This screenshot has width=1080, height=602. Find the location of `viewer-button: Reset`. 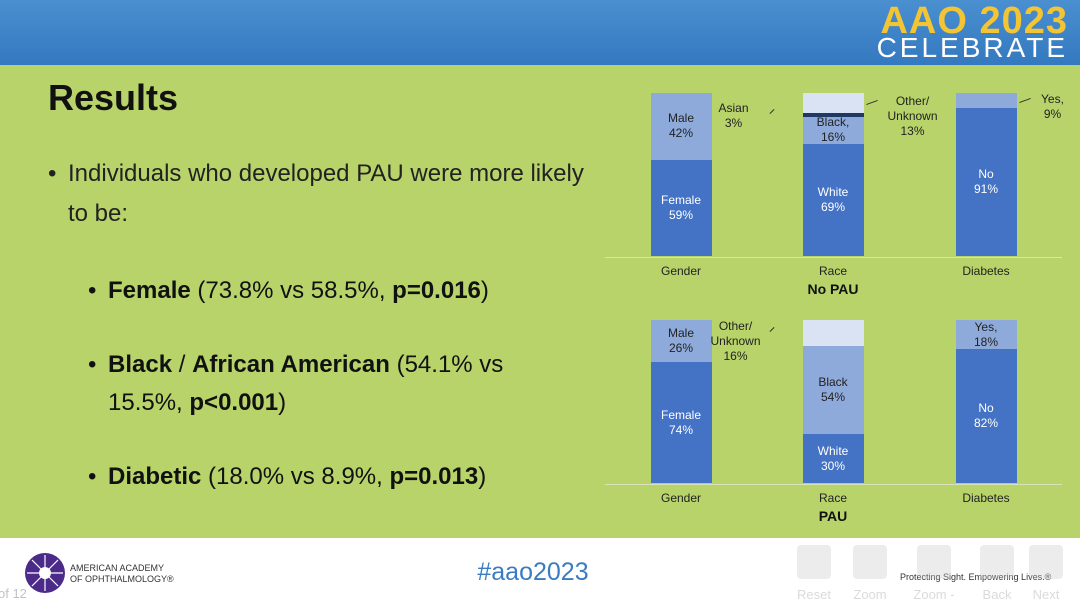

viewer-button: Reset is located at coordinates (814, 573).